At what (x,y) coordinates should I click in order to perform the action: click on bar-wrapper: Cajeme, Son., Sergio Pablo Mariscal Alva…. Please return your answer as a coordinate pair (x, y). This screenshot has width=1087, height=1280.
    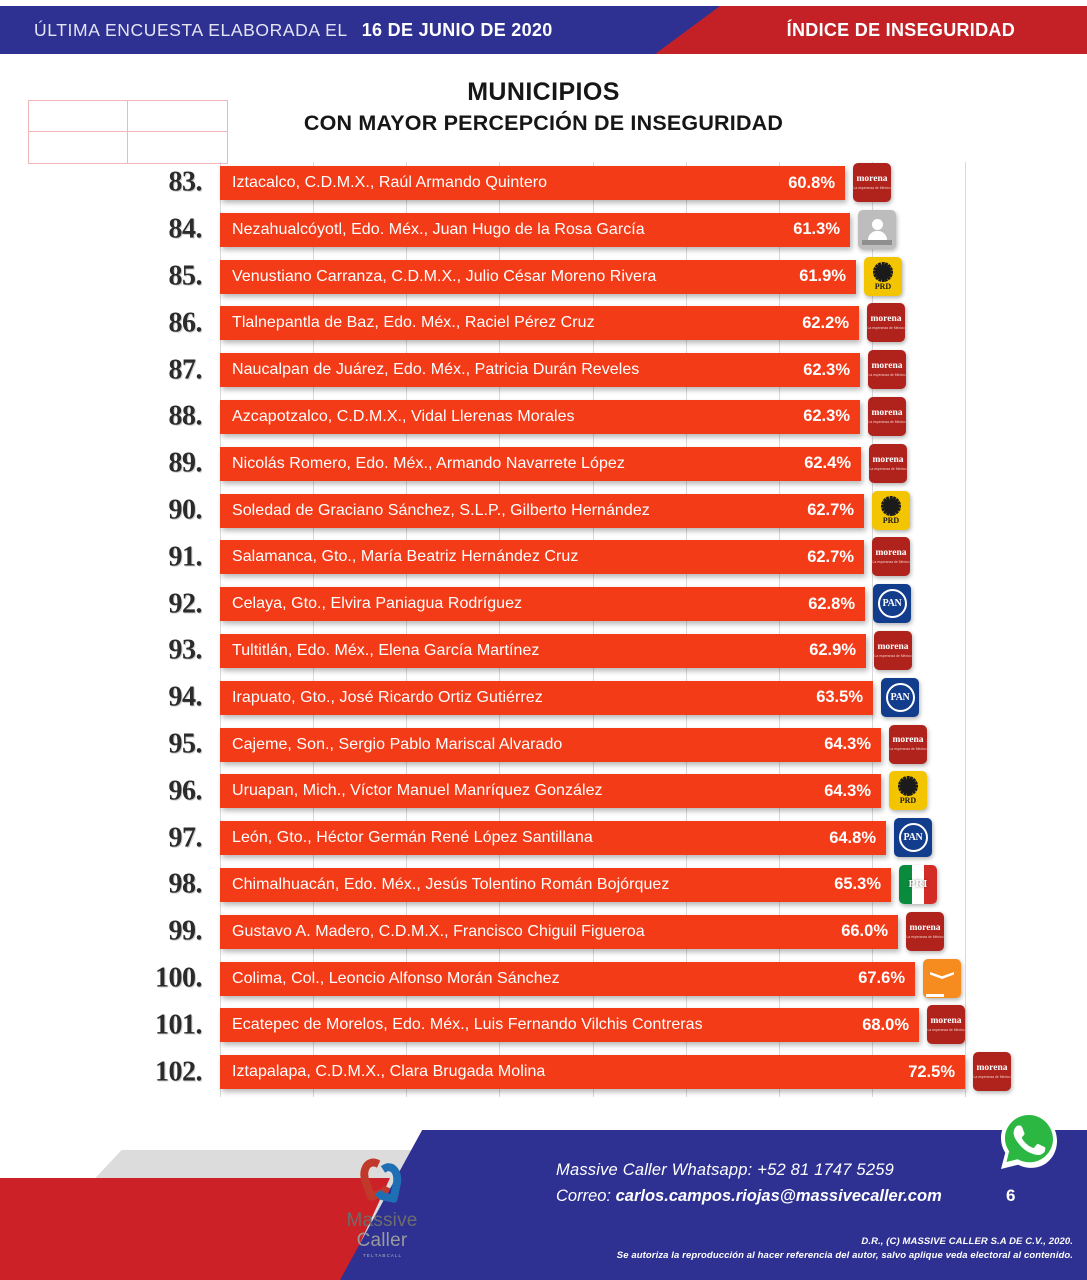
    Looking at the image, I should click on (550, 744).